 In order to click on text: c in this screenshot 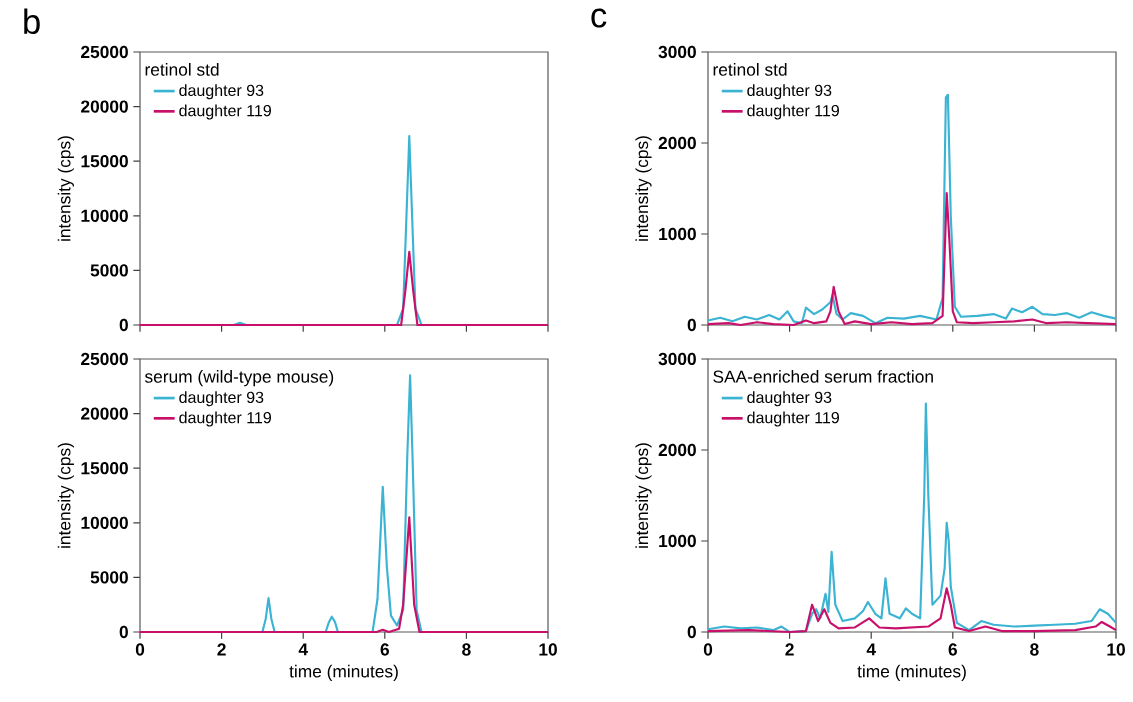, I will do `click(599, 18)`.